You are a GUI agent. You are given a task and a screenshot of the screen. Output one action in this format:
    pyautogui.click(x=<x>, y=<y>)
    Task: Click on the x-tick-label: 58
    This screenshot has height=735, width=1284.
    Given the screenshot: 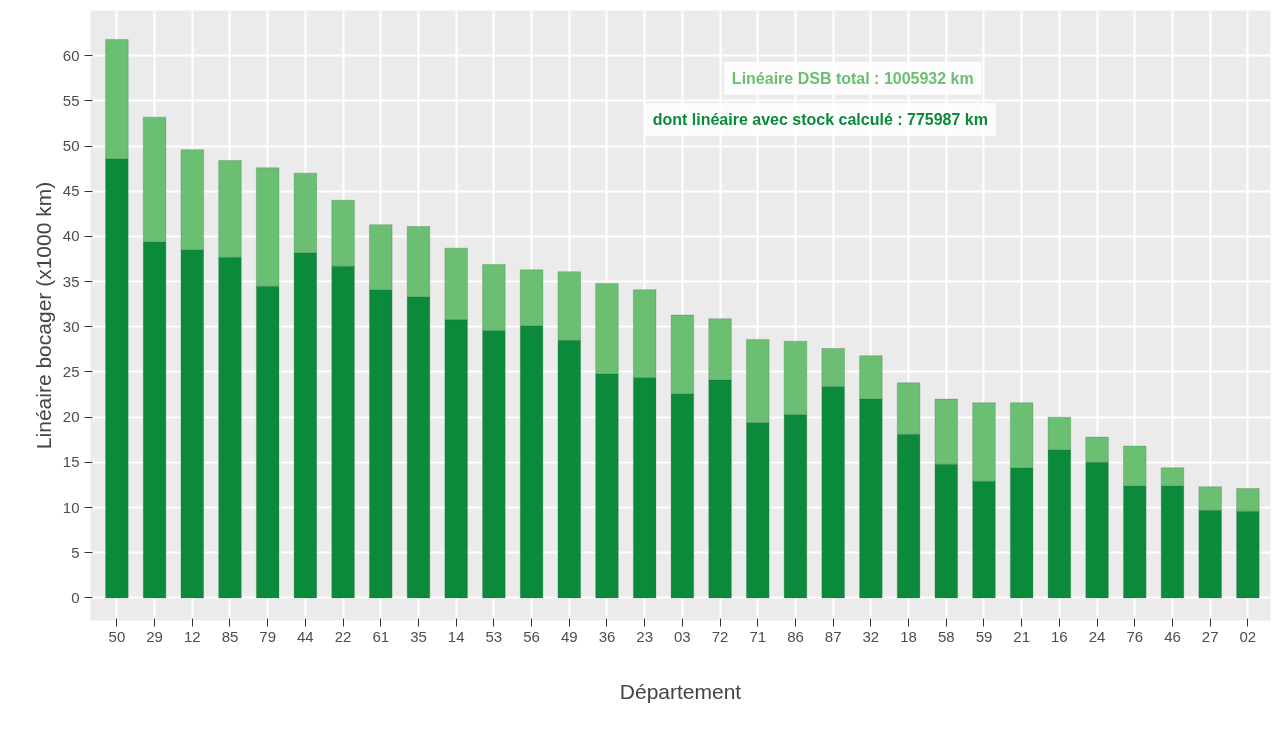 What is the action you would take?
    pyautogui.click(x=946, y=636)
    